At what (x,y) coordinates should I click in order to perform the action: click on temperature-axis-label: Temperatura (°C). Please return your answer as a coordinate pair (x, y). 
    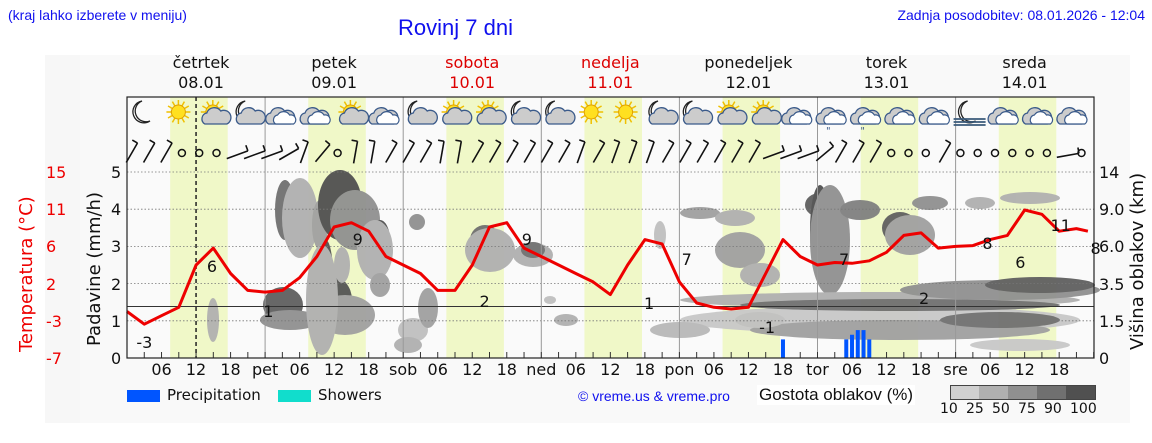
    Looking at the image, I should click on (26, 274).